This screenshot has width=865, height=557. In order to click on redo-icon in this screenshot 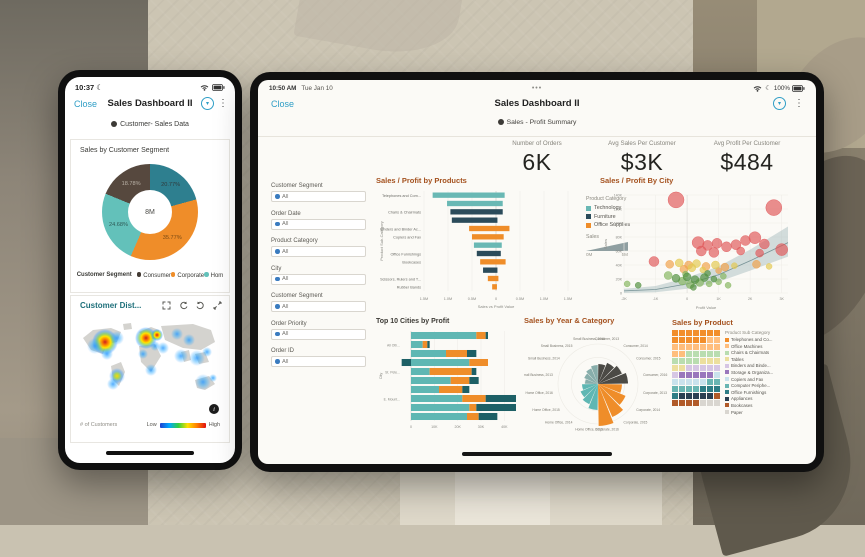, I will do `click(200, 305)`.